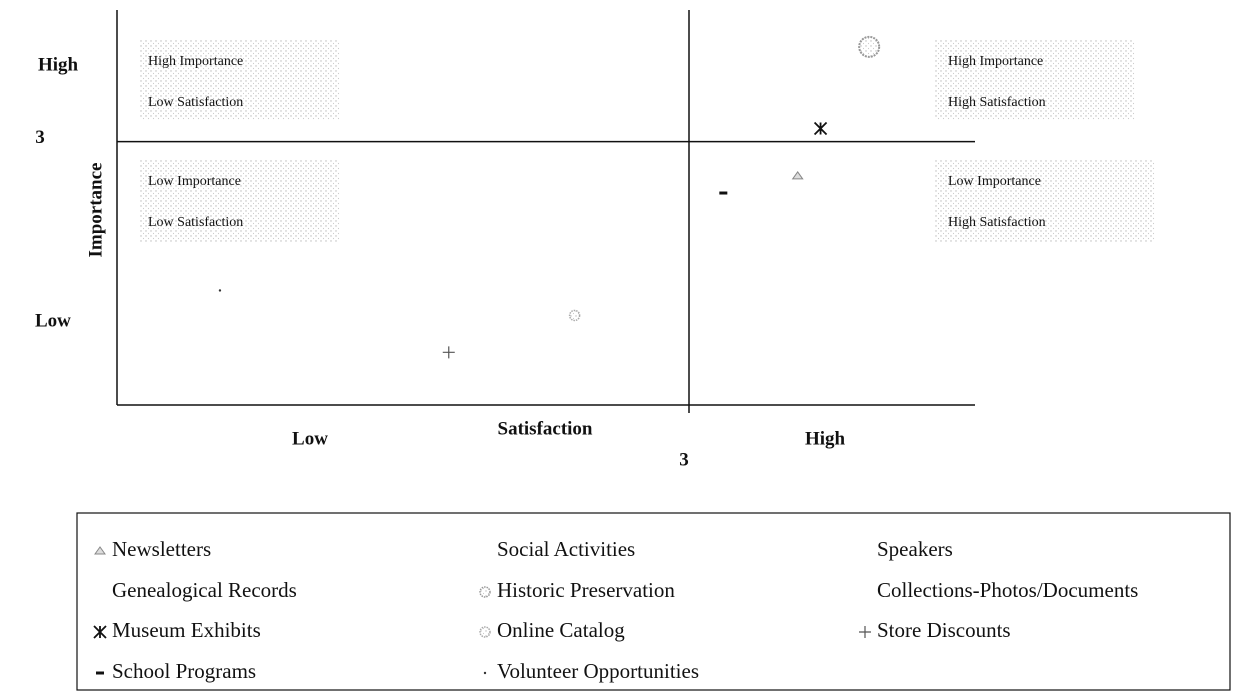  What do you see at coordinates (58, 64) in the screenshot?
I see `y-end-label: High` at bounding box center [58, 64].